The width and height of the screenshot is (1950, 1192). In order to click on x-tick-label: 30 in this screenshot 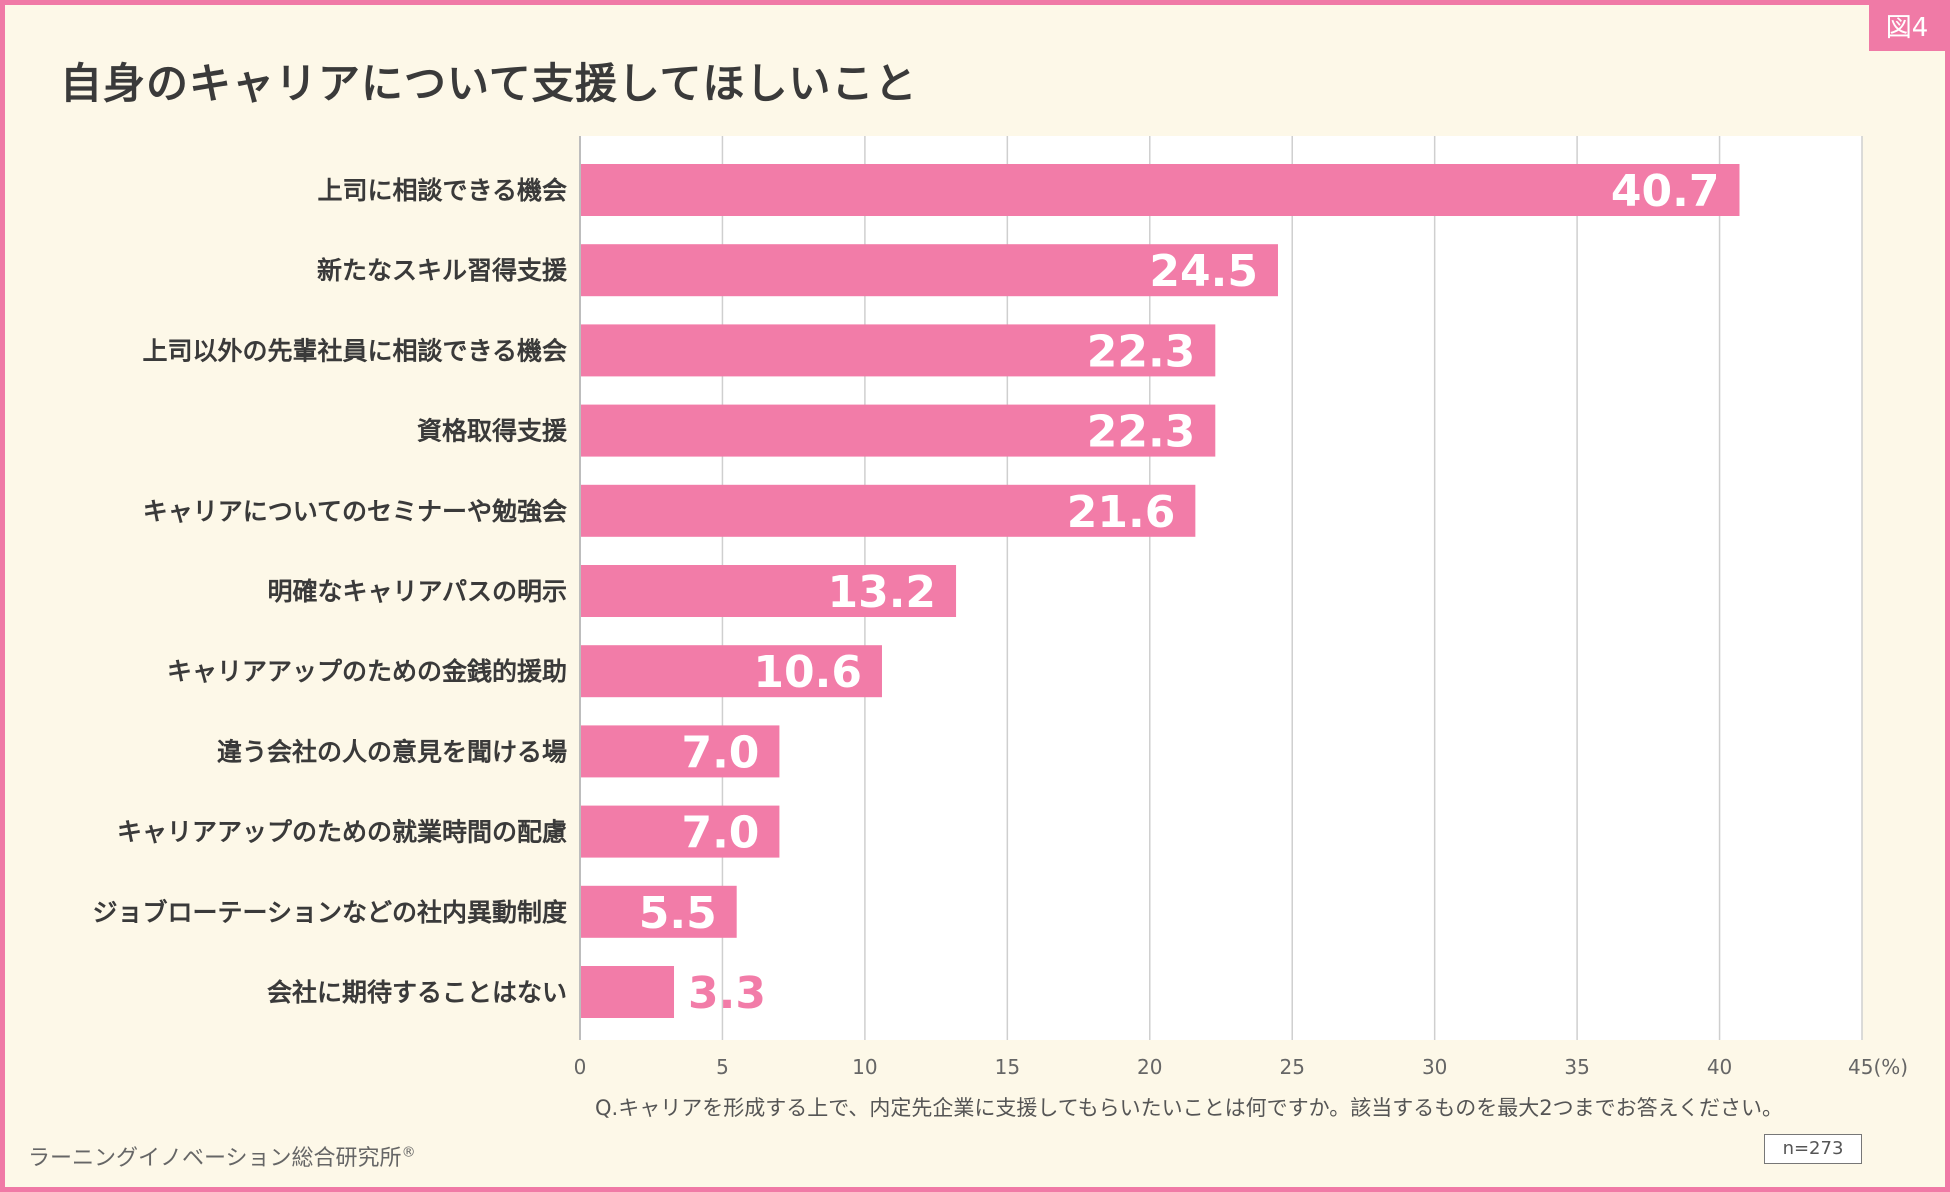, I will do `click(1434, 1067)`.